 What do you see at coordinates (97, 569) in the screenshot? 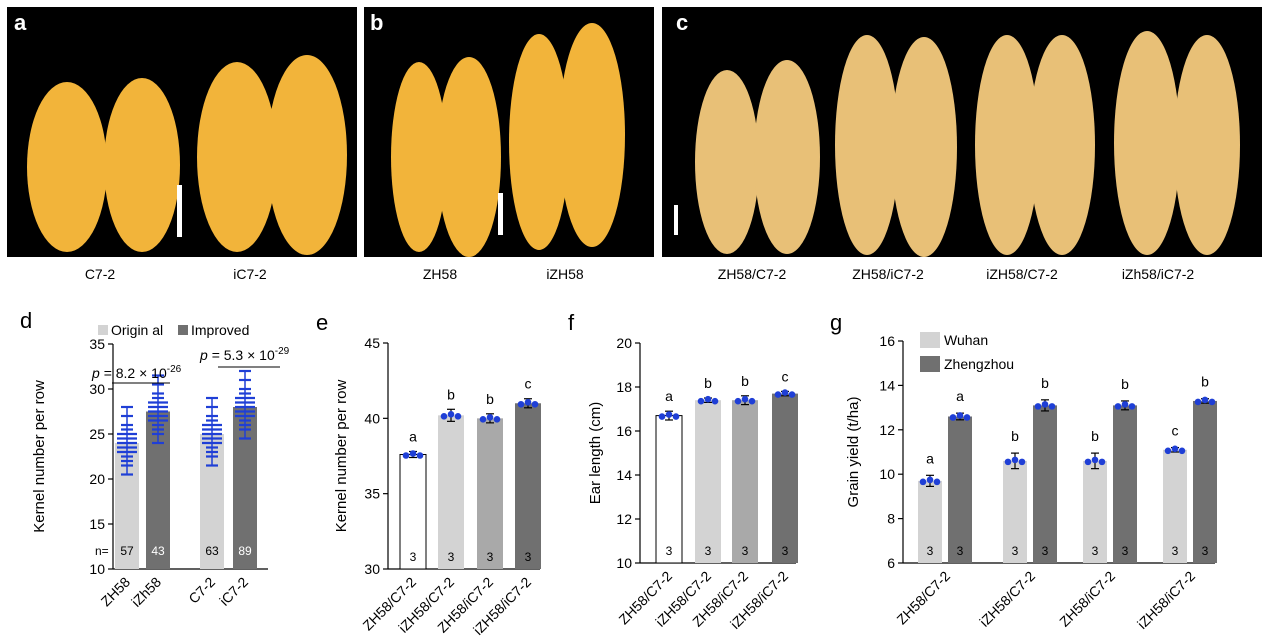
I see `chart-d-ytick-label: 10` at bounding box center [97, 569].